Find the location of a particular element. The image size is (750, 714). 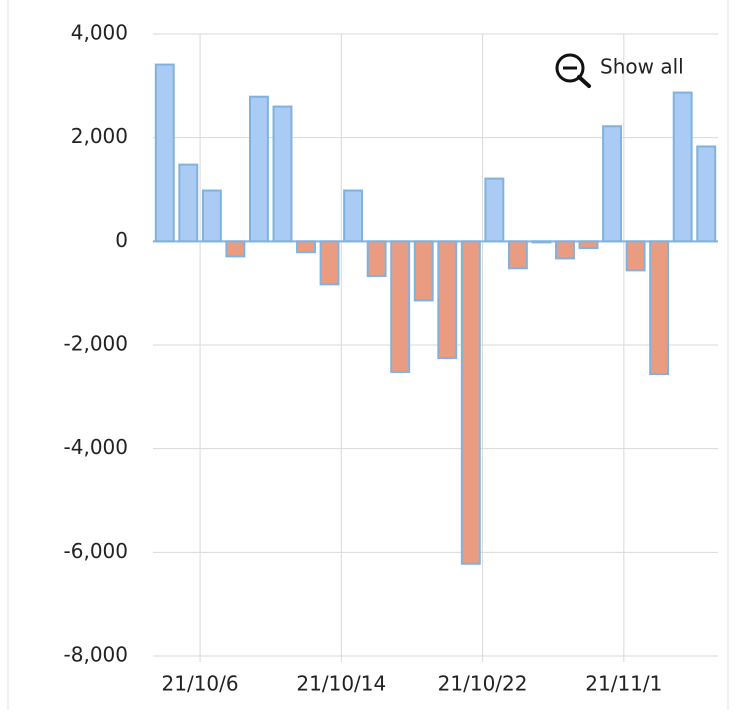

zoom-icon is located at coordinates (570, 68).